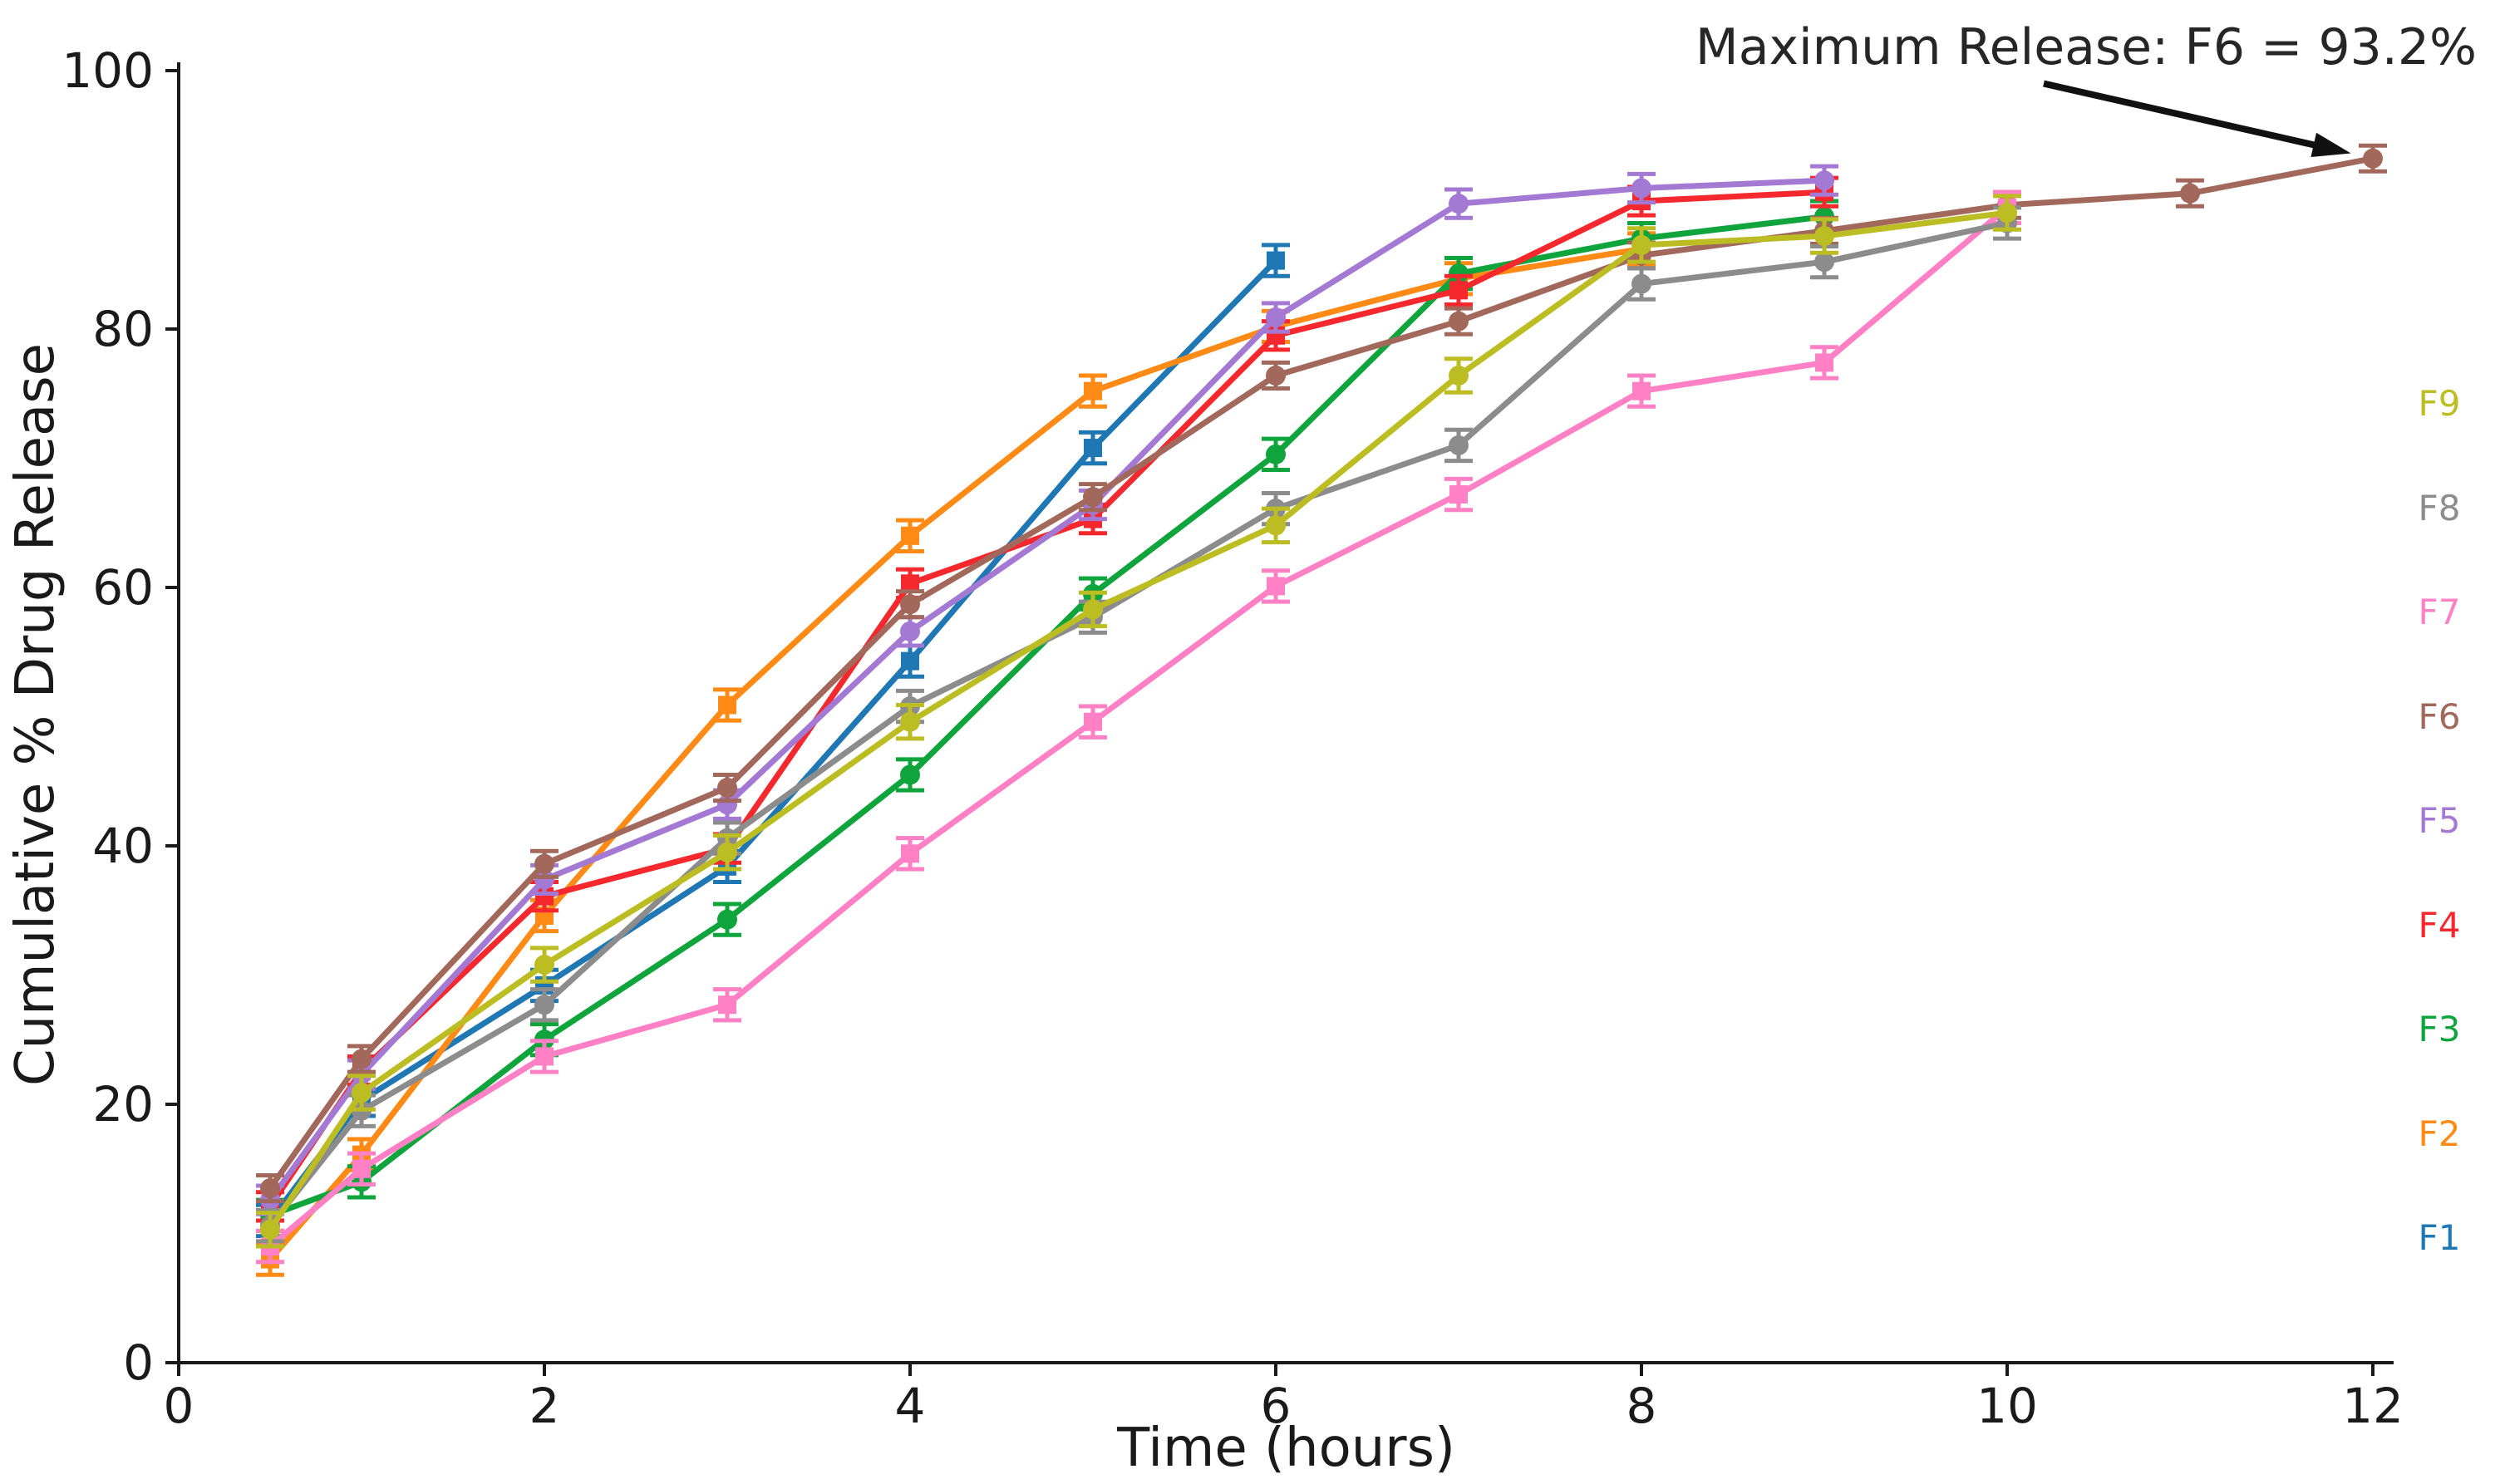 Image resolution: width=2500 pixels, height=1484 pixels. I want to click on y-tick-label: 100, so click(108, 70).